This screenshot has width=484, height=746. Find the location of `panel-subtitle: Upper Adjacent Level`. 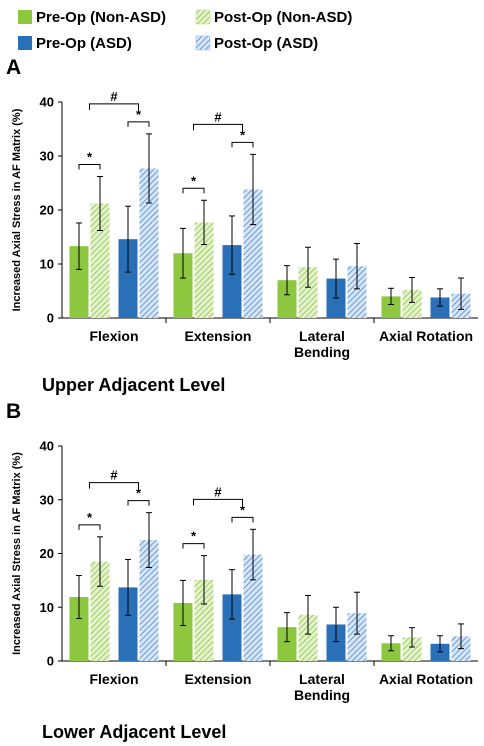

panel-subtitle: Upper Adjacent Level is located at coordinates (133, 385).